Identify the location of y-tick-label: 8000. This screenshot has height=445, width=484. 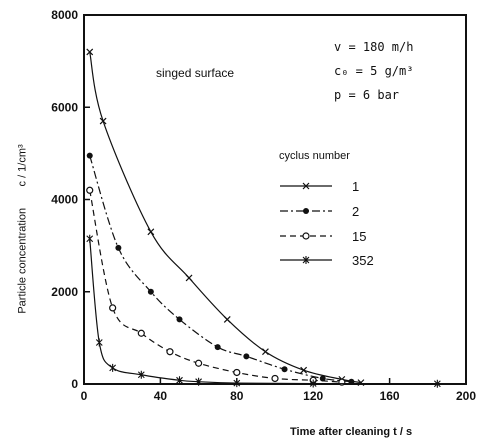
(64, 15).